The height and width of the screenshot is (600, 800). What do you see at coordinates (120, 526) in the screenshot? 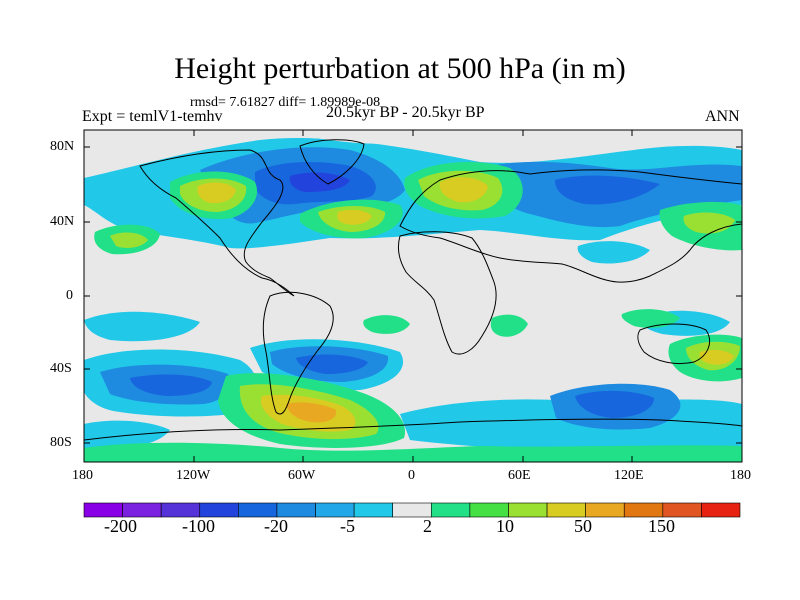
I see `colorbar-label: -200` at bounding box center [120, 526].